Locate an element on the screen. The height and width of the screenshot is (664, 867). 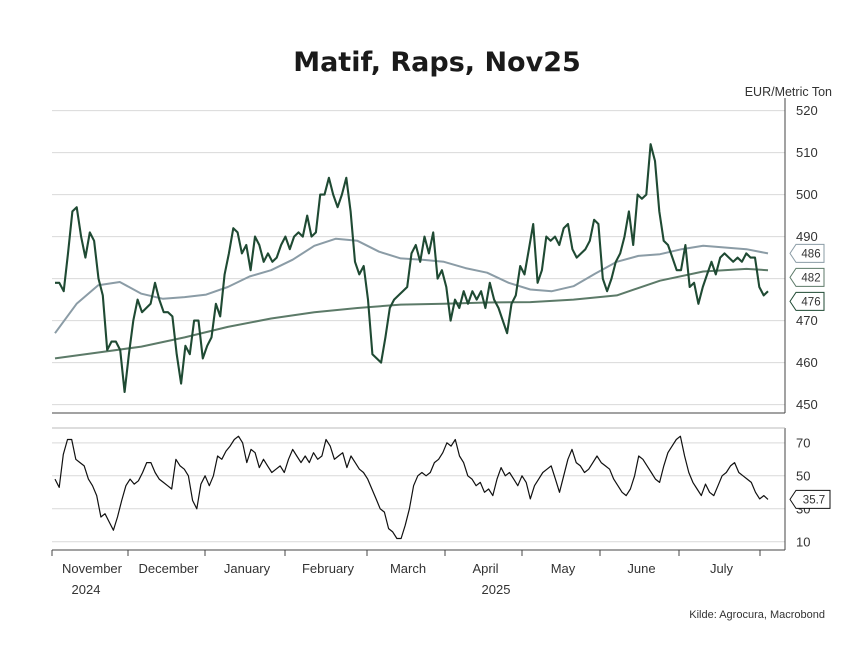
x-month-label: January is located at coordinates (247, 568).